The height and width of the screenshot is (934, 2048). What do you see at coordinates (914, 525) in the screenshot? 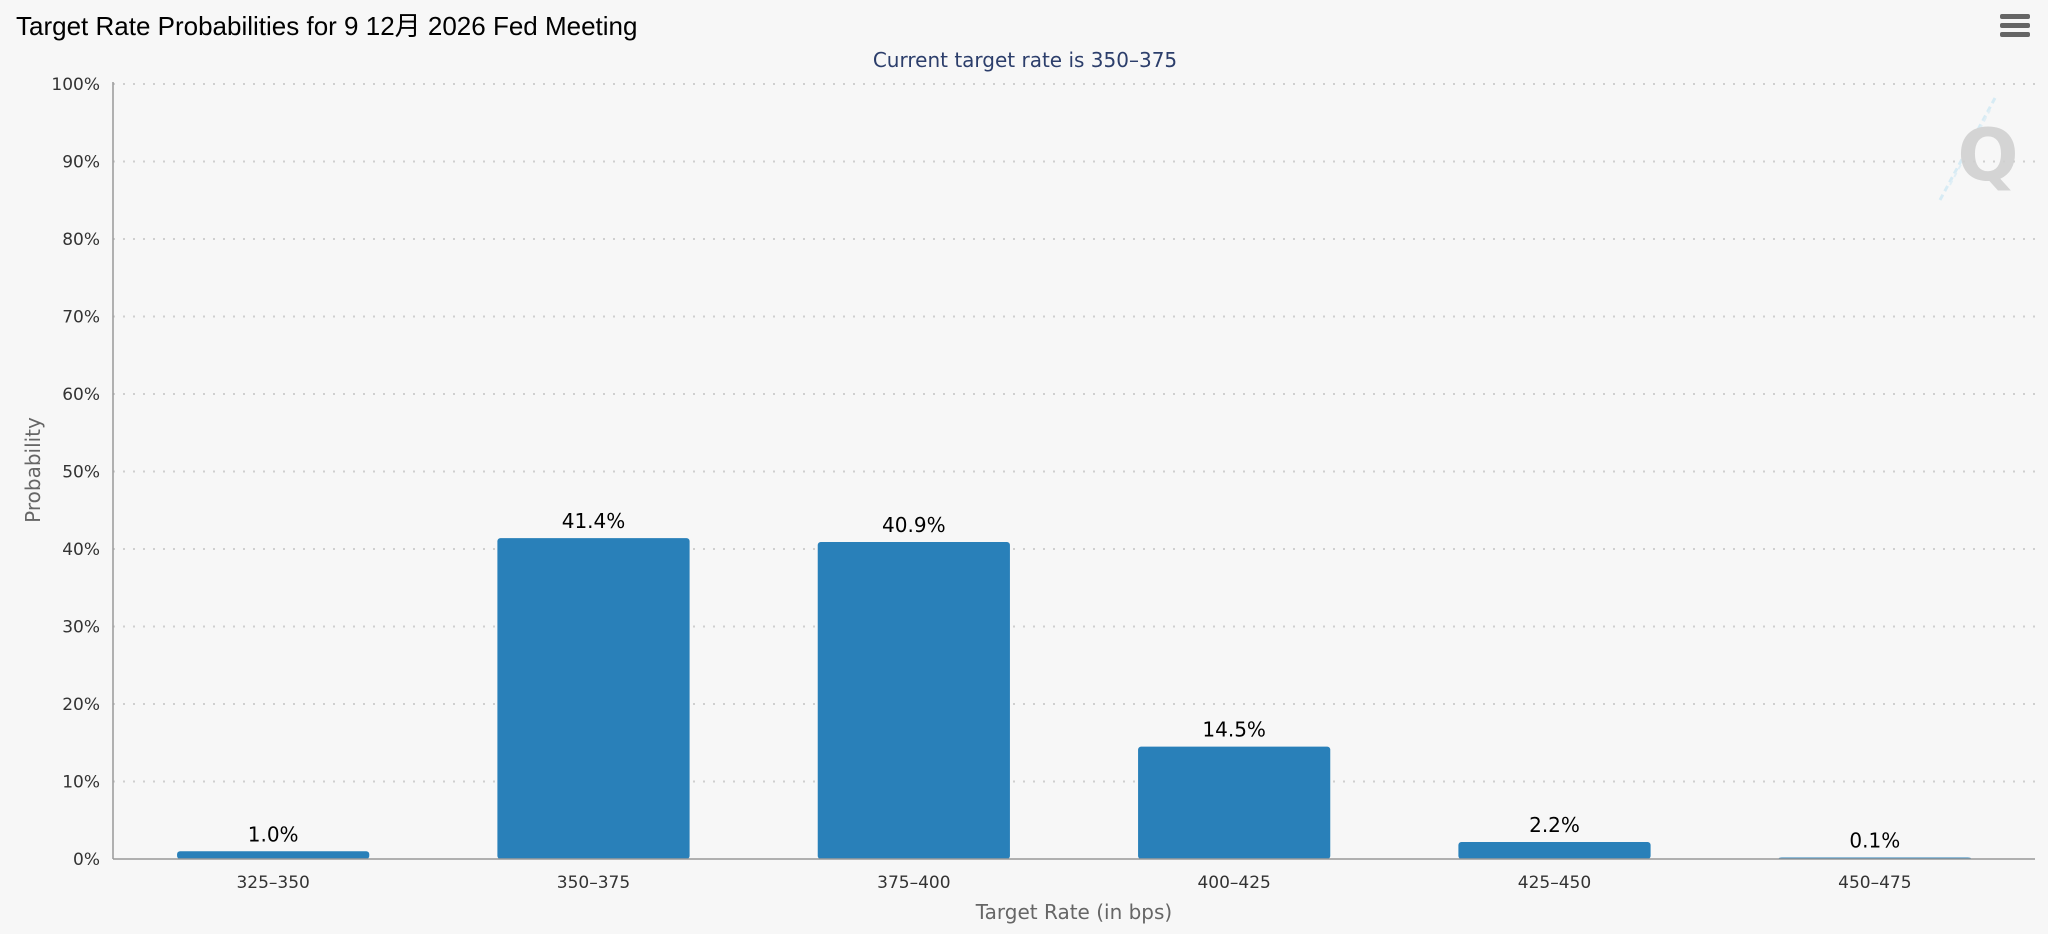
I see `bar-value-label: 40.9%` at bounding box center [914, 525].